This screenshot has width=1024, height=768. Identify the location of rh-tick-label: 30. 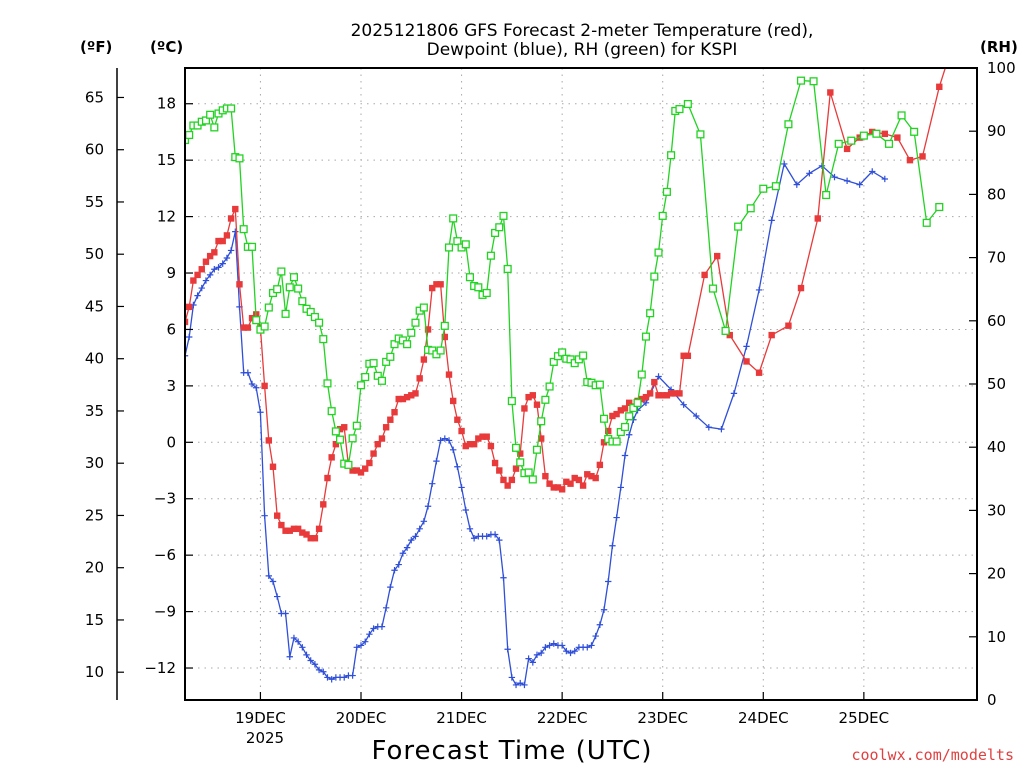
(996, 510).